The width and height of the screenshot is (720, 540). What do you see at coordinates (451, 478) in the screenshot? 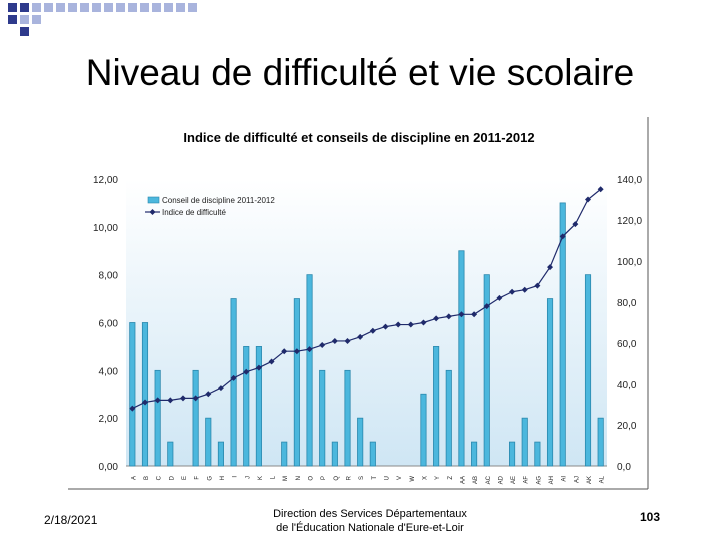
I see `x-tick-label: Z` at bounding box center [451, 478].